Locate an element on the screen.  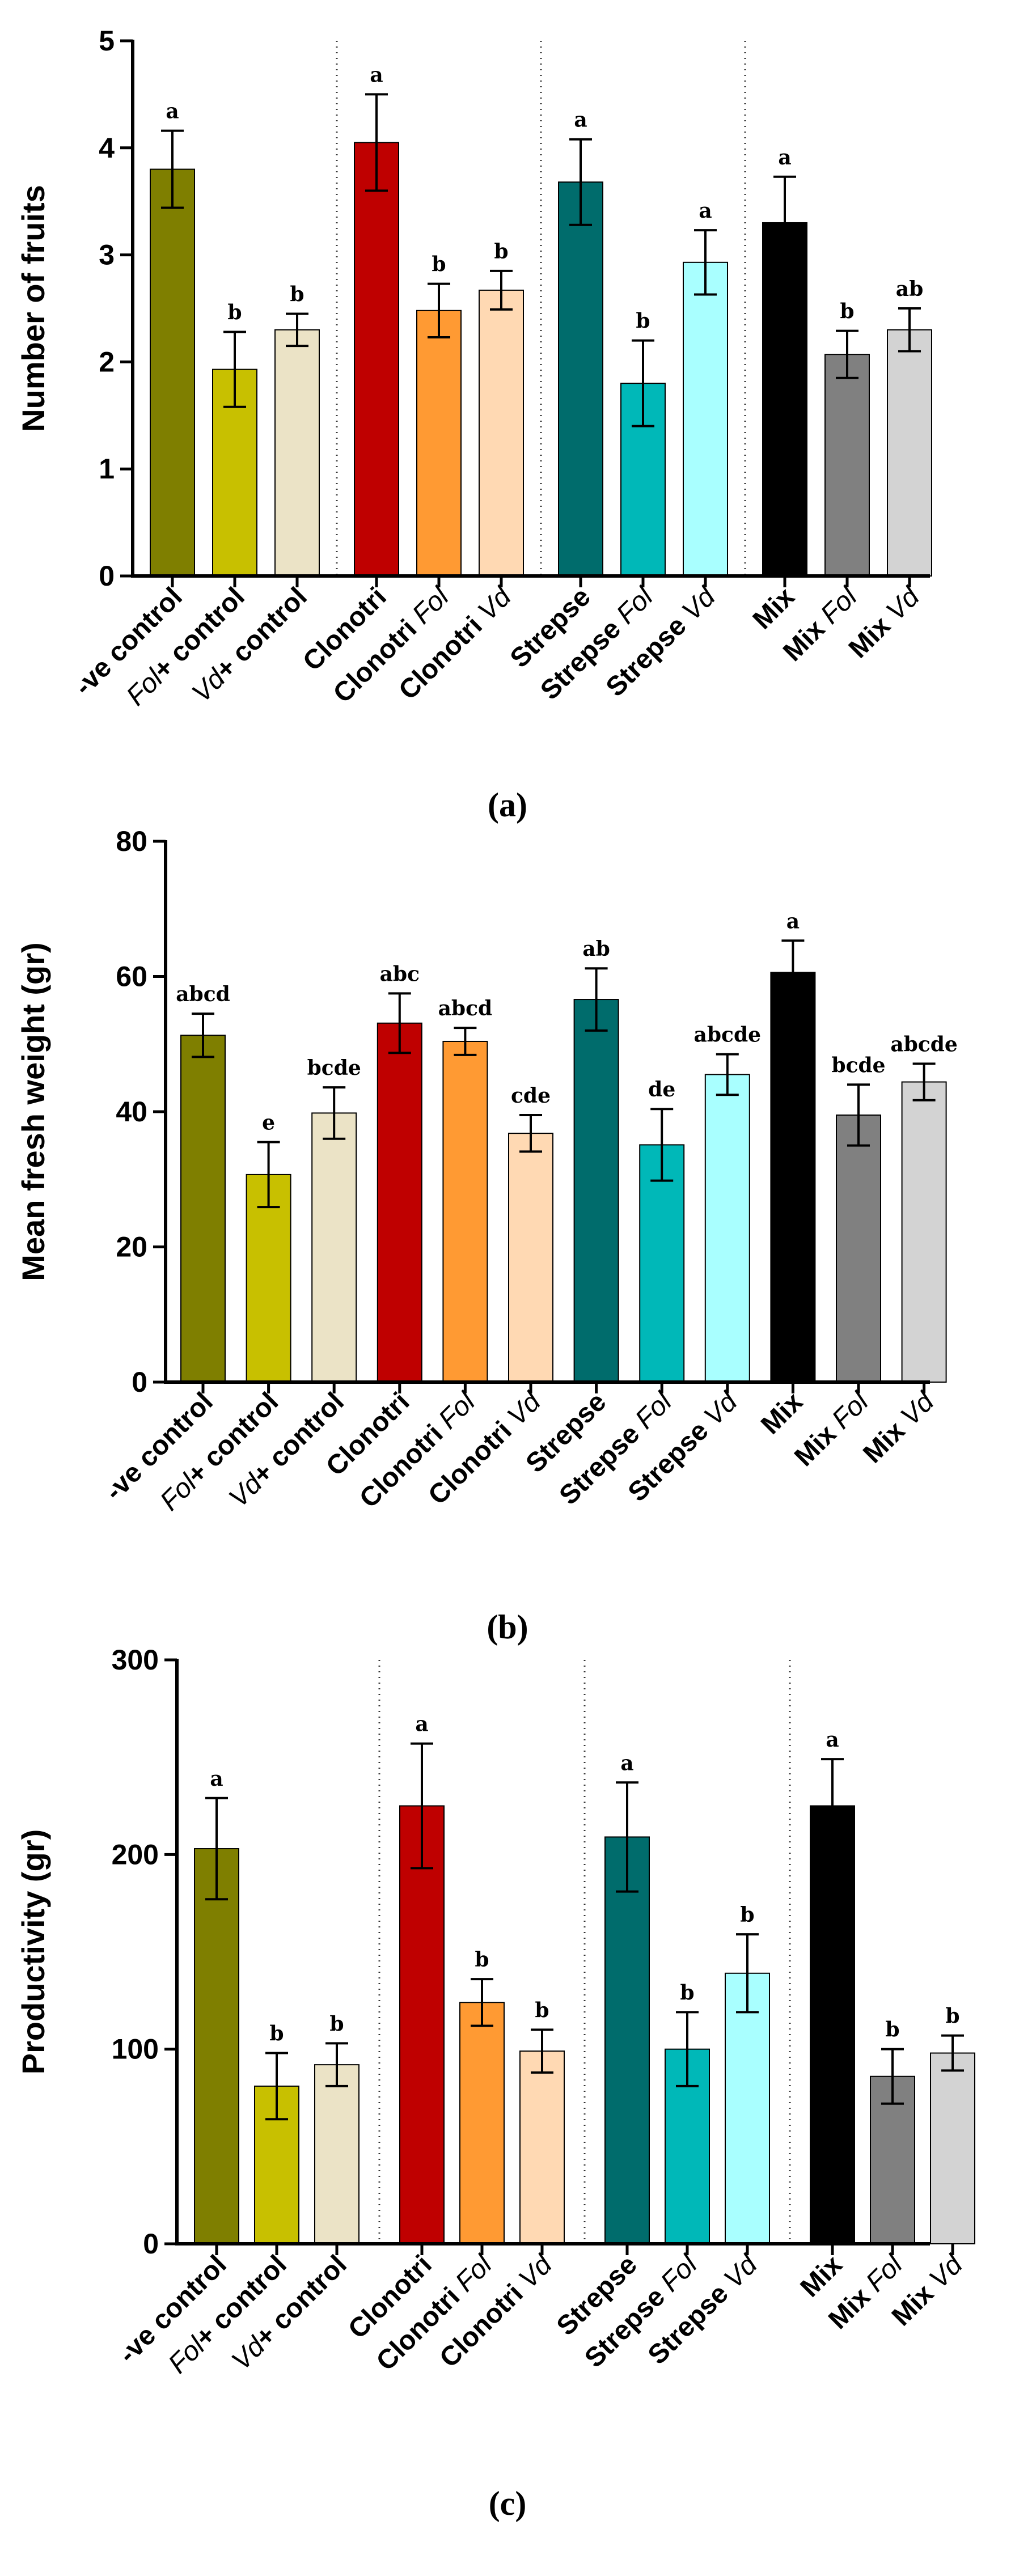
panel-label: (a) is located at coordinates (508, 805).